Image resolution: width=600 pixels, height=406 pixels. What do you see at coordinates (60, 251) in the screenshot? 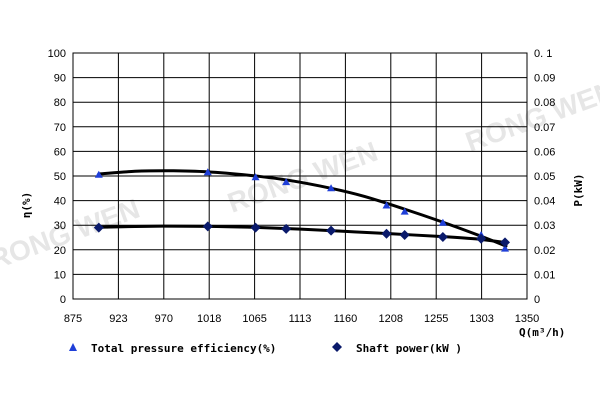
I see `left-y-tick-label: 20` at bounding box center [60, 251].